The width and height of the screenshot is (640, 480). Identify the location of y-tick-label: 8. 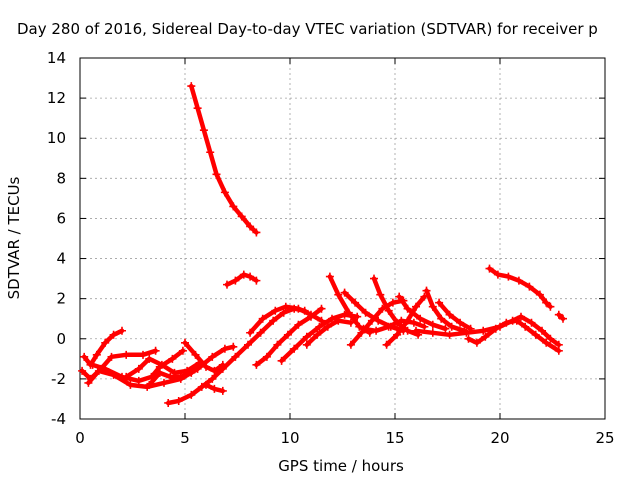
(61, 178).